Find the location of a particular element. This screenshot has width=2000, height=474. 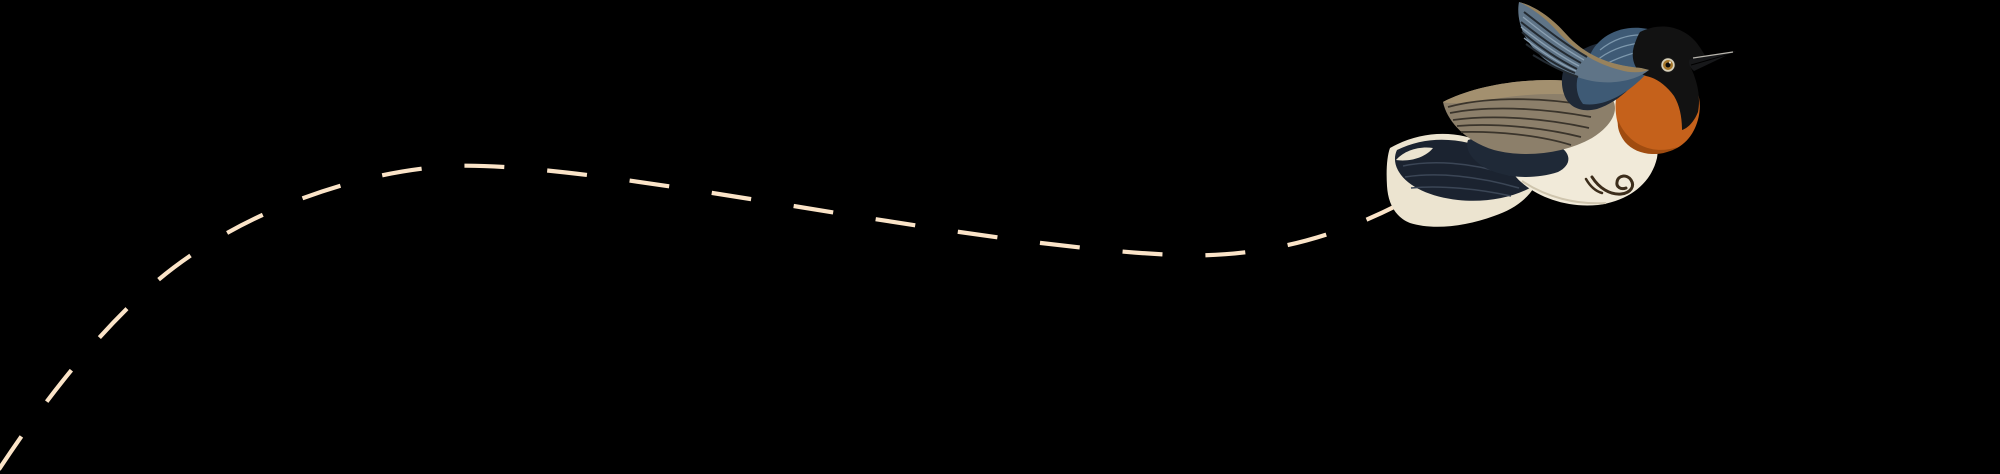

bird-raised-wing-feather-lines is located at coordinates (1554, 44).